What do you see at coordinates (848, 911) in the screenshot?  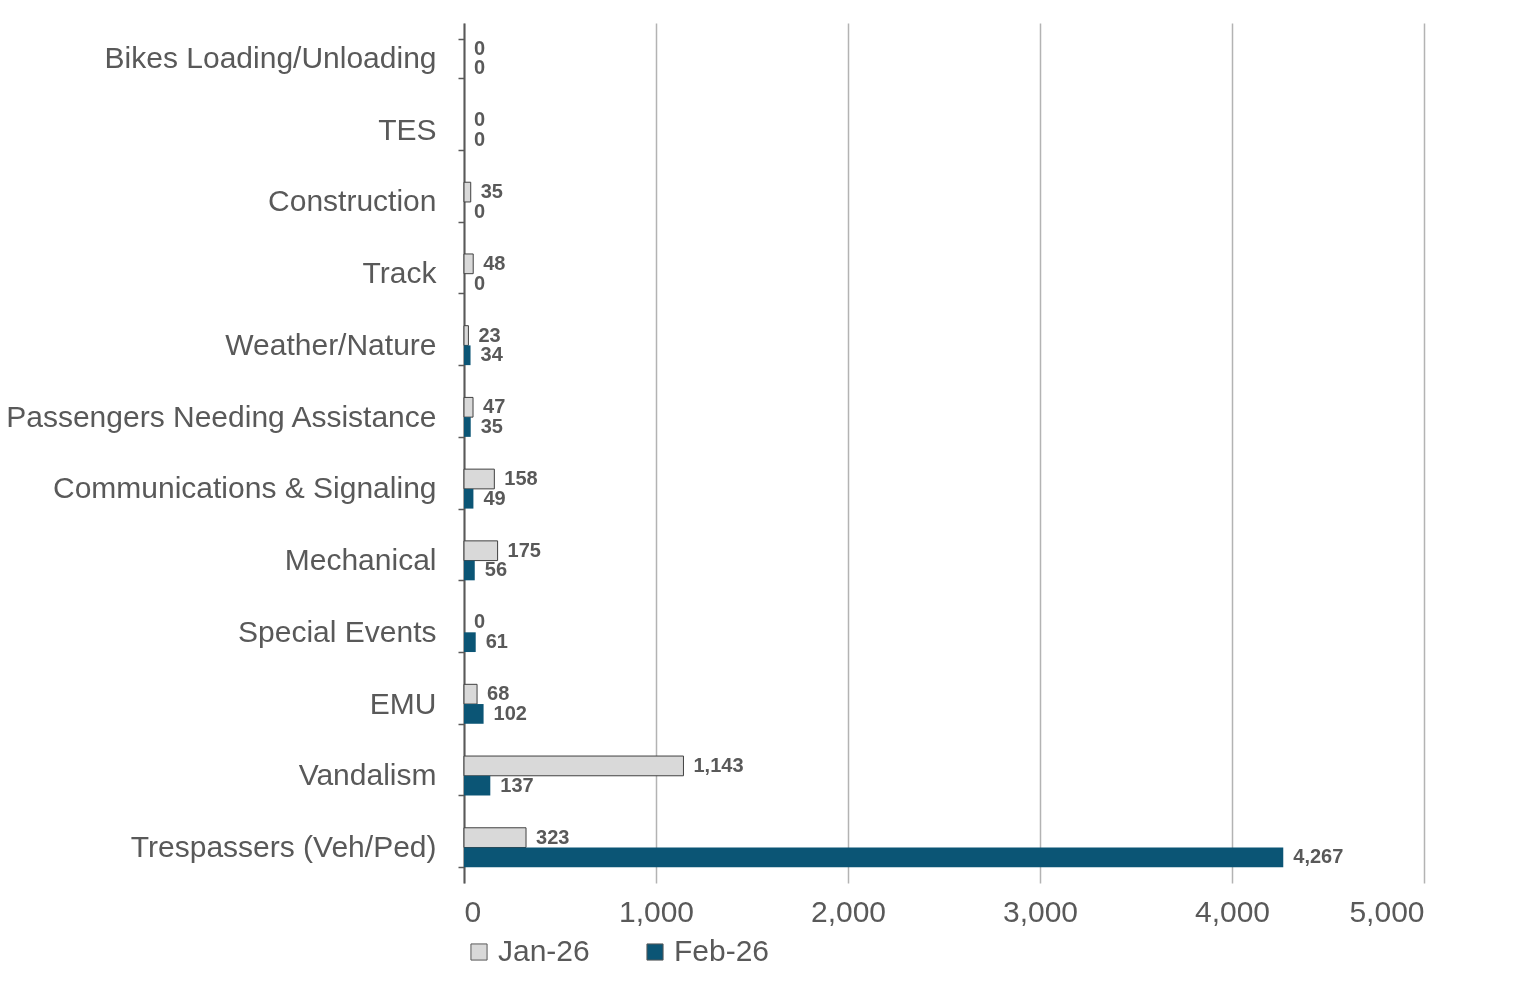 I see `x-tick-label: 2,000` at bounding box center [848, 911].